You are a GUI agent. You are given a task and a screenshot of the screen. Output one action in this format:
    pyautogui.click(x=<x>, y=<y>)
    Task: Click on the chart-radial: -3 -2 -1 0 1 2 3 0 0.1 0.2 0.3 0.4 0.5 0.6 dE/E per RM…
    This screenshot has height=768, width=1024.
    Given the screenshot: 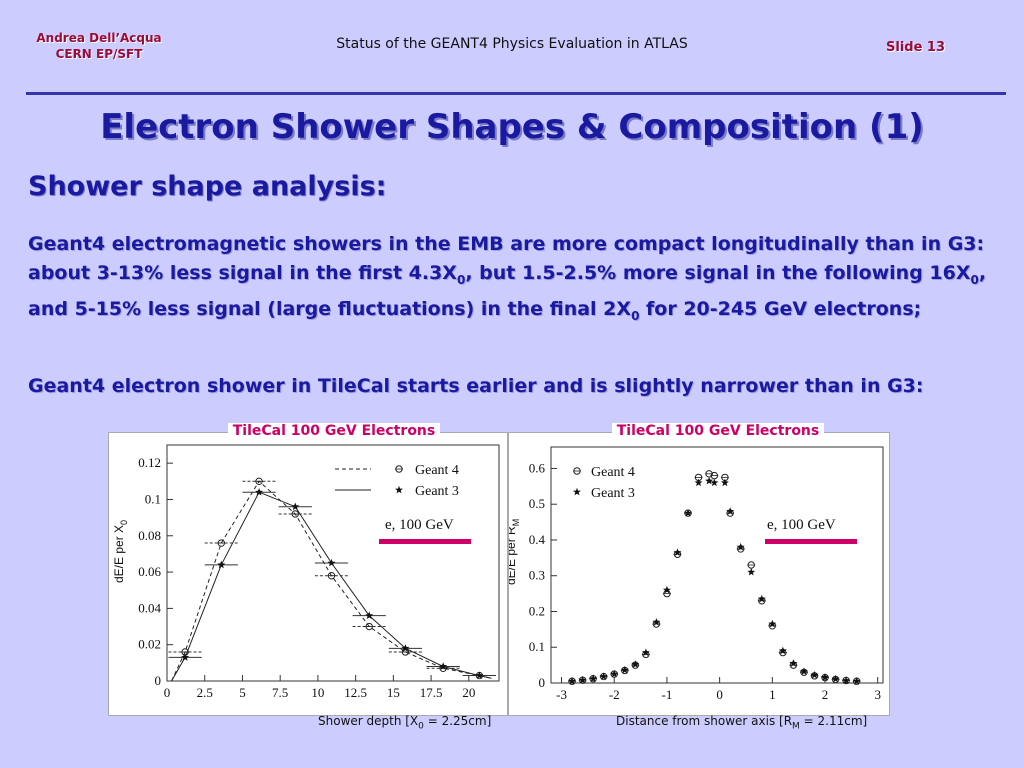 What is the action you would take?
    pyautogui.click(x=696, y=574)
    